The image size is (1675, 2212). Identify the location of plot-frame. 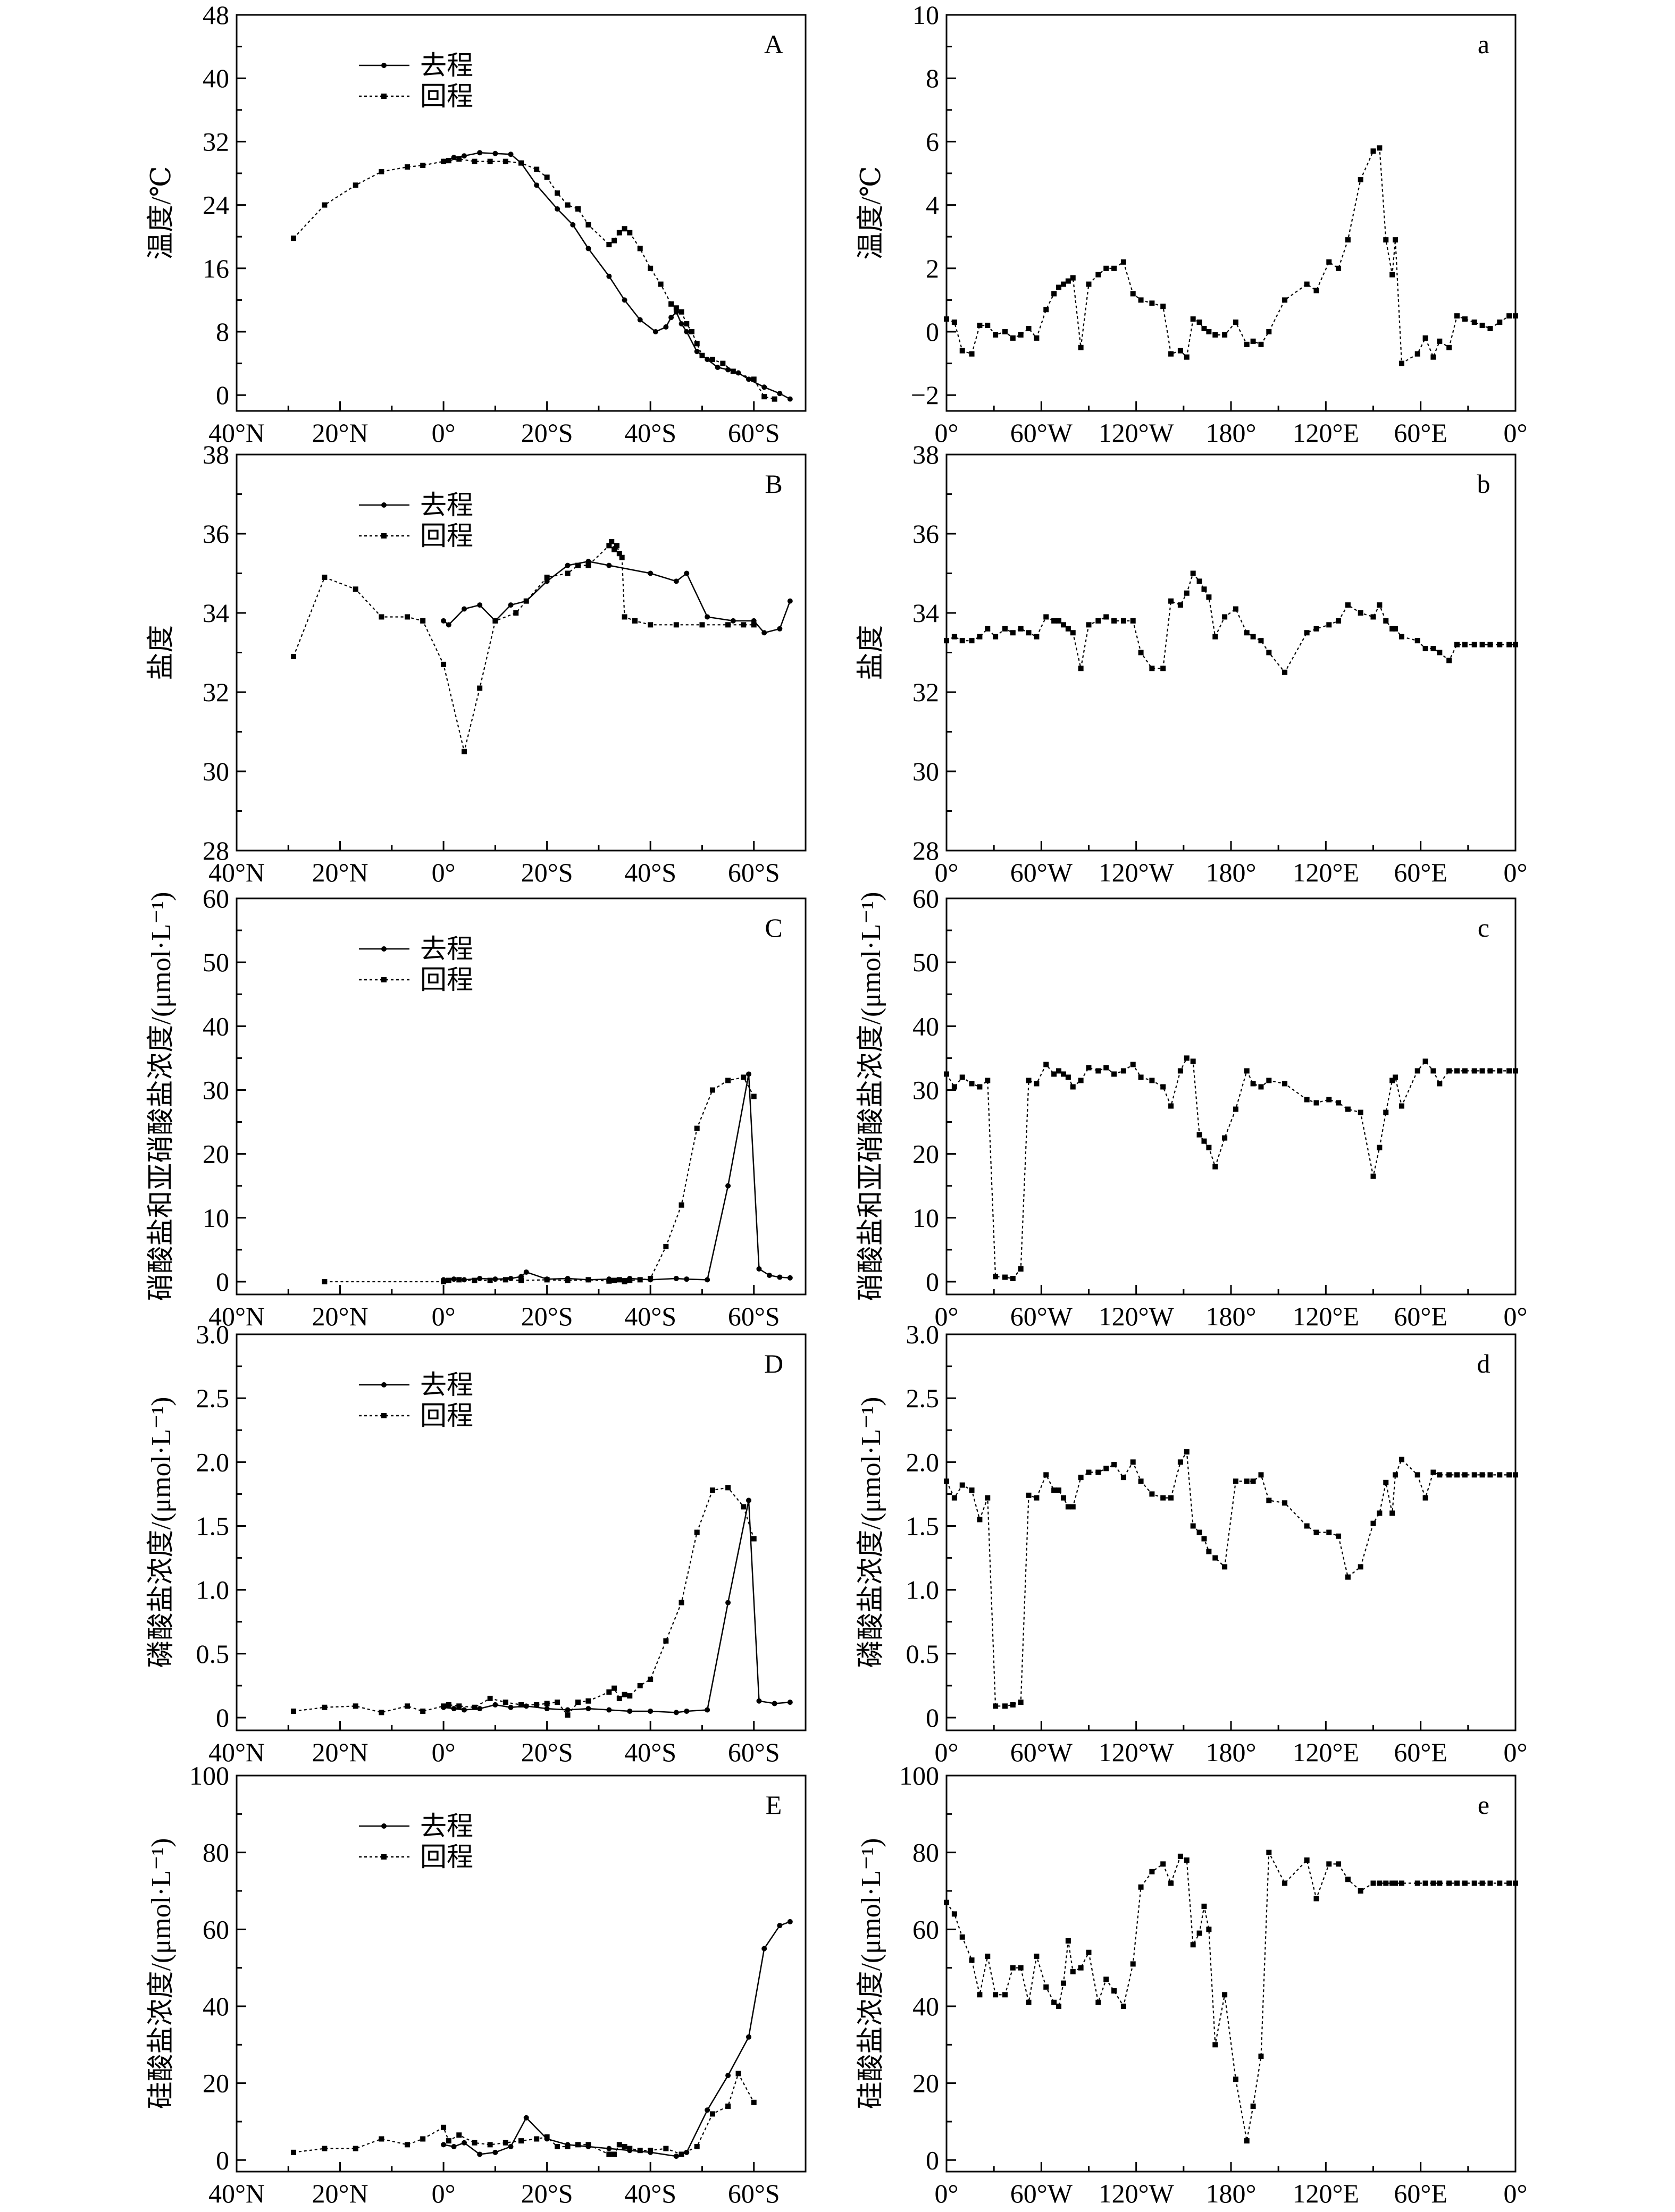
(521, 1532).